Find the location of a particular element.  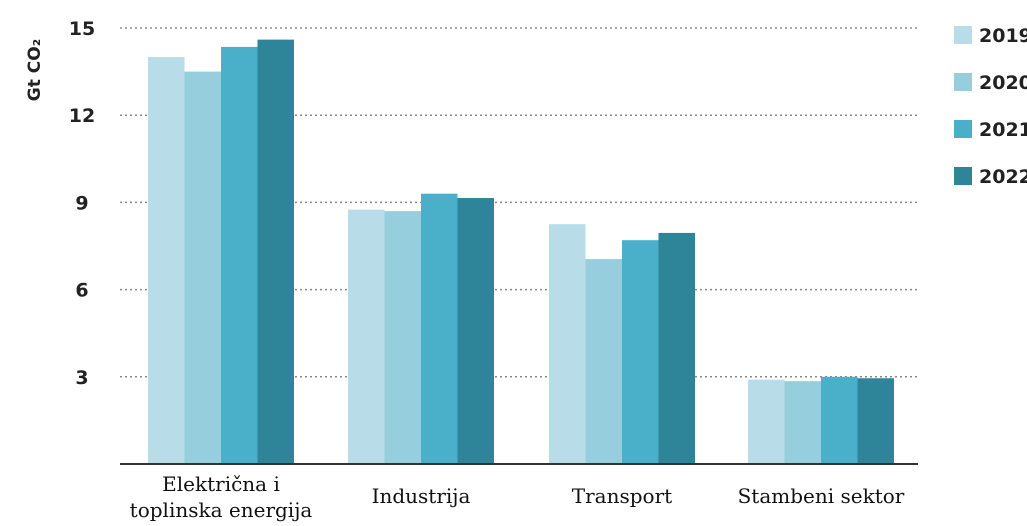

legend-label: 2022 is located at coordinates (1003, 177).